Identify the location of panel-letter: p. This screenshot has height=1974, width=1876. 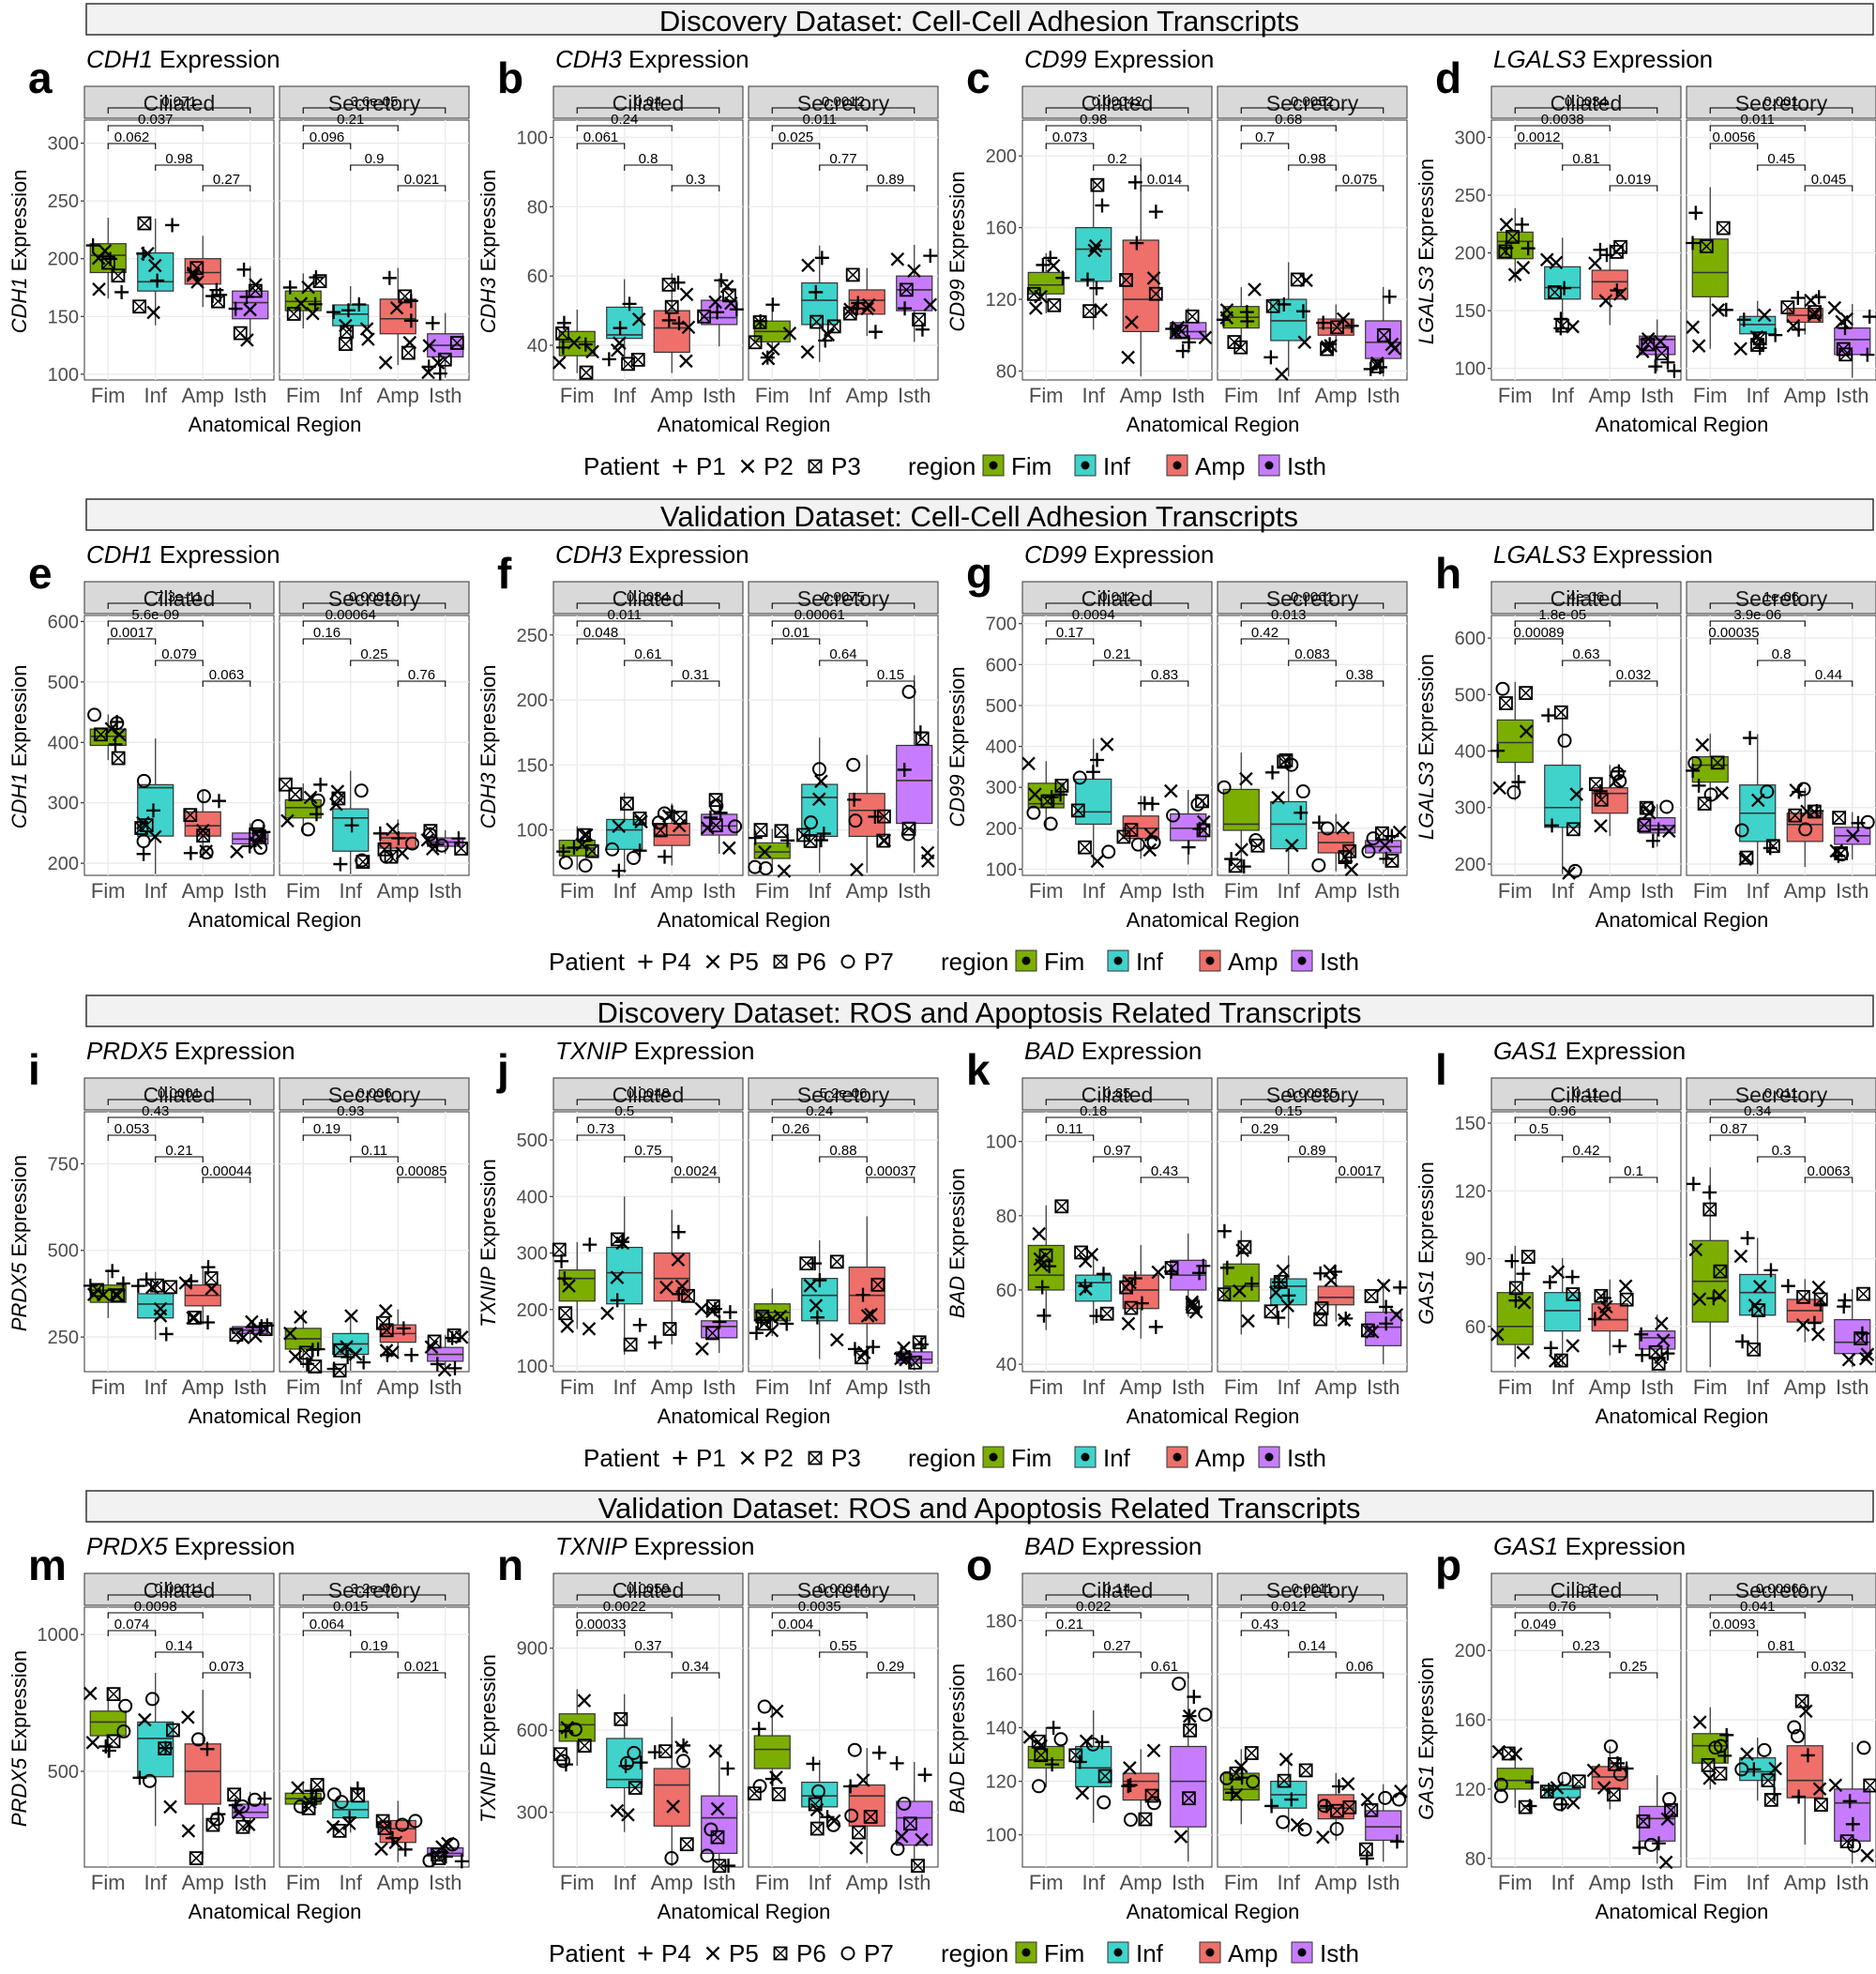
(1448, 1565).